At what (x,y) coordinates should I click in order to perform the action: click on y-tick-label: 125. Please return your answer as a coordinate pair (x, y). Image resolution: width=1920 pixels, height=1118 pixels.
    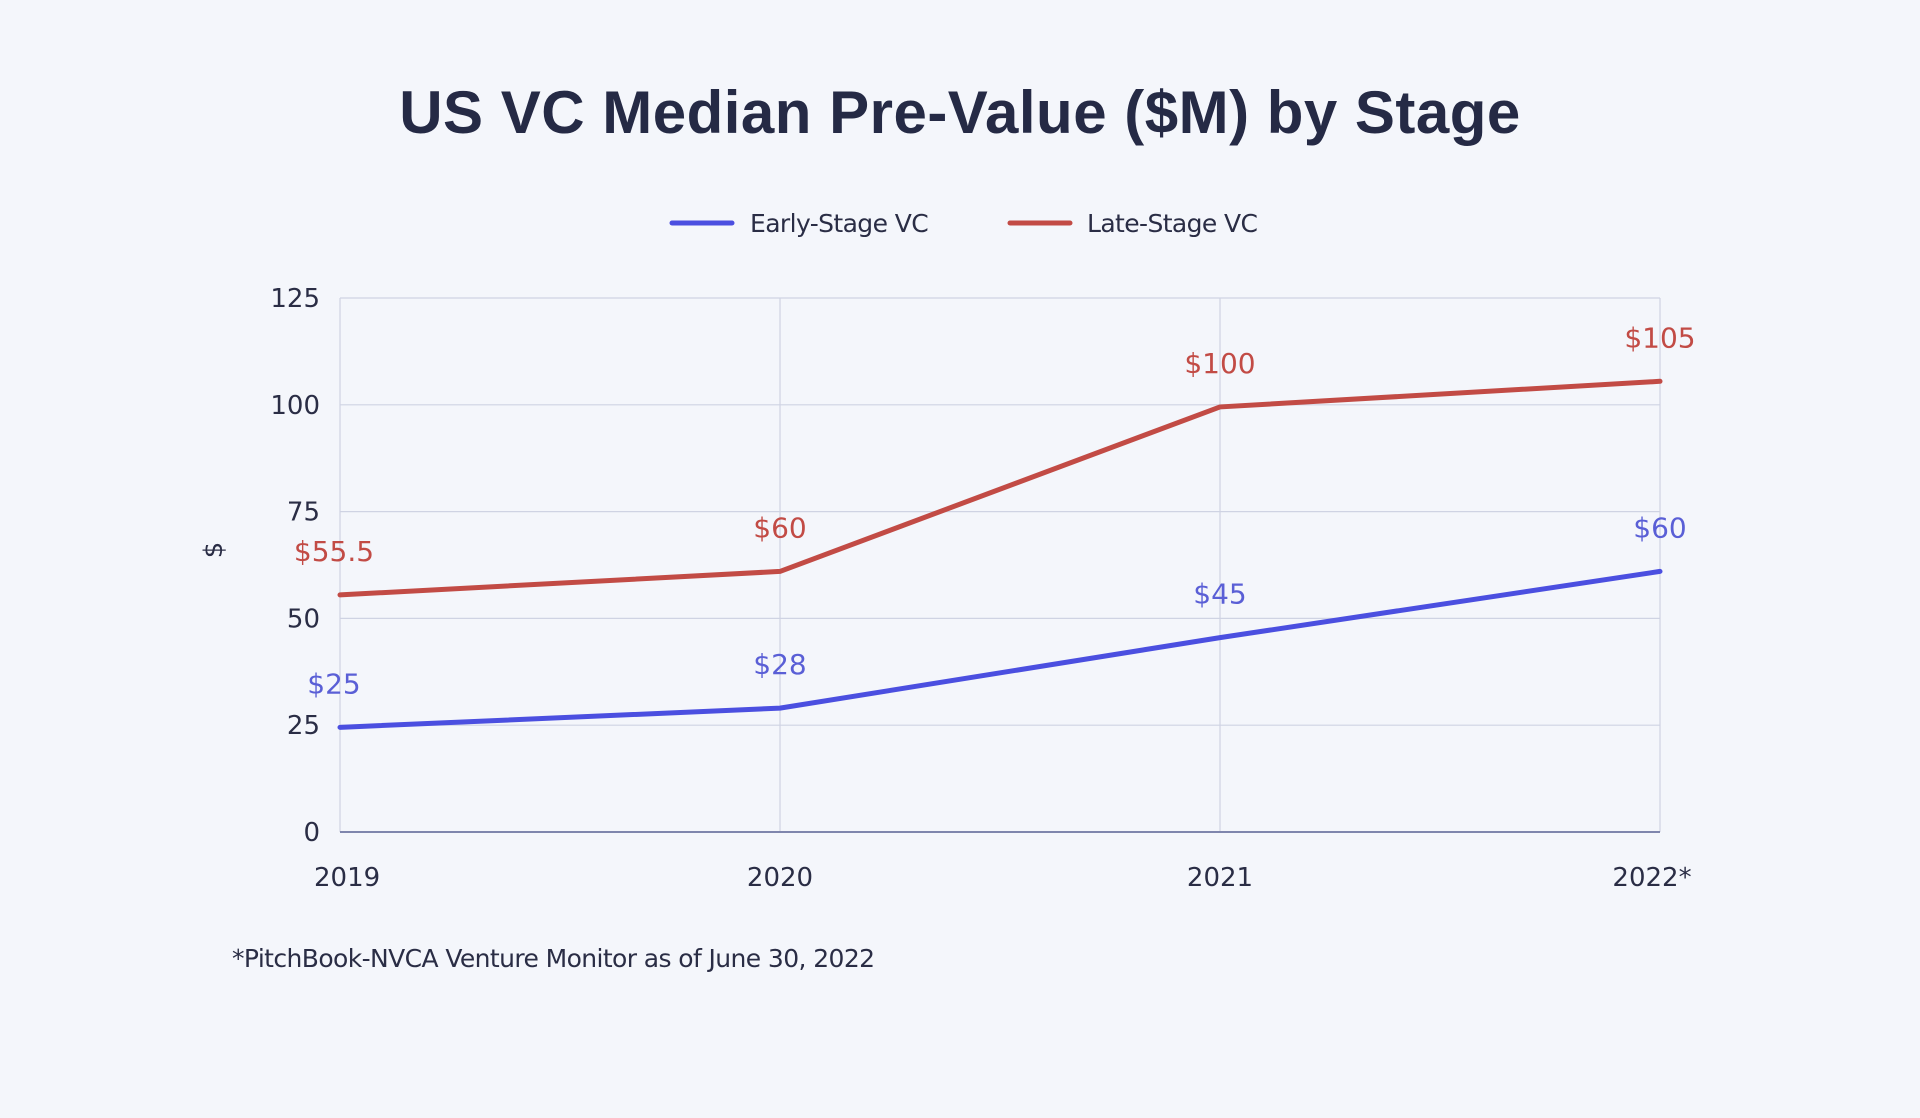
    Looking at the image, I should click on (295, 299).